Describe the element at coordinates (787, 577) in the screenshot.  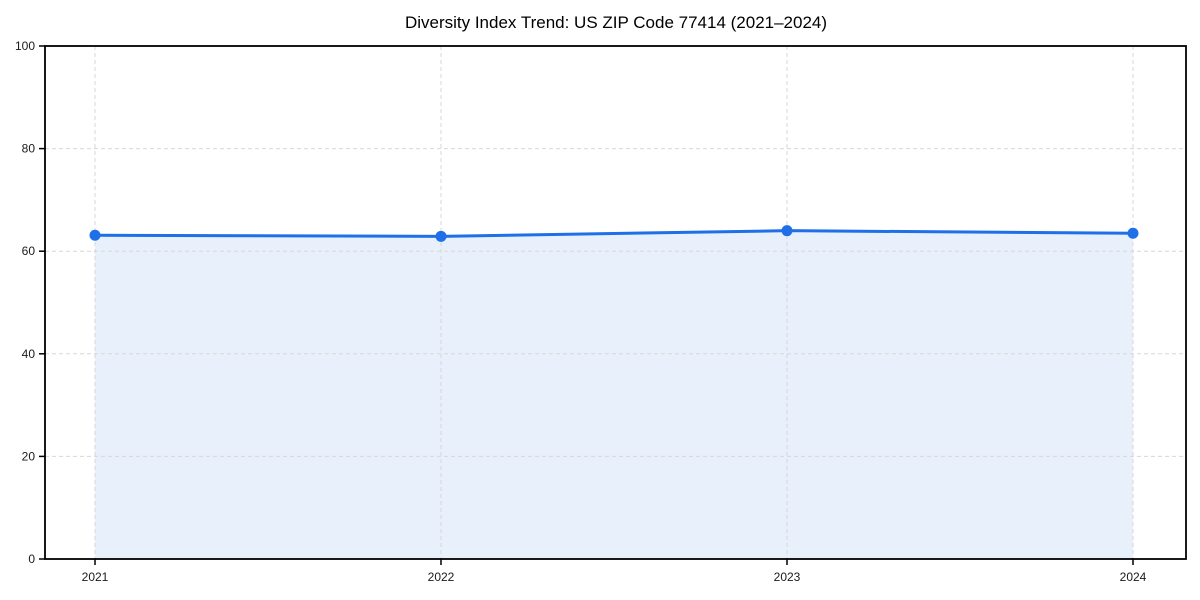
I see `x-tick-label: 2023` at that location.